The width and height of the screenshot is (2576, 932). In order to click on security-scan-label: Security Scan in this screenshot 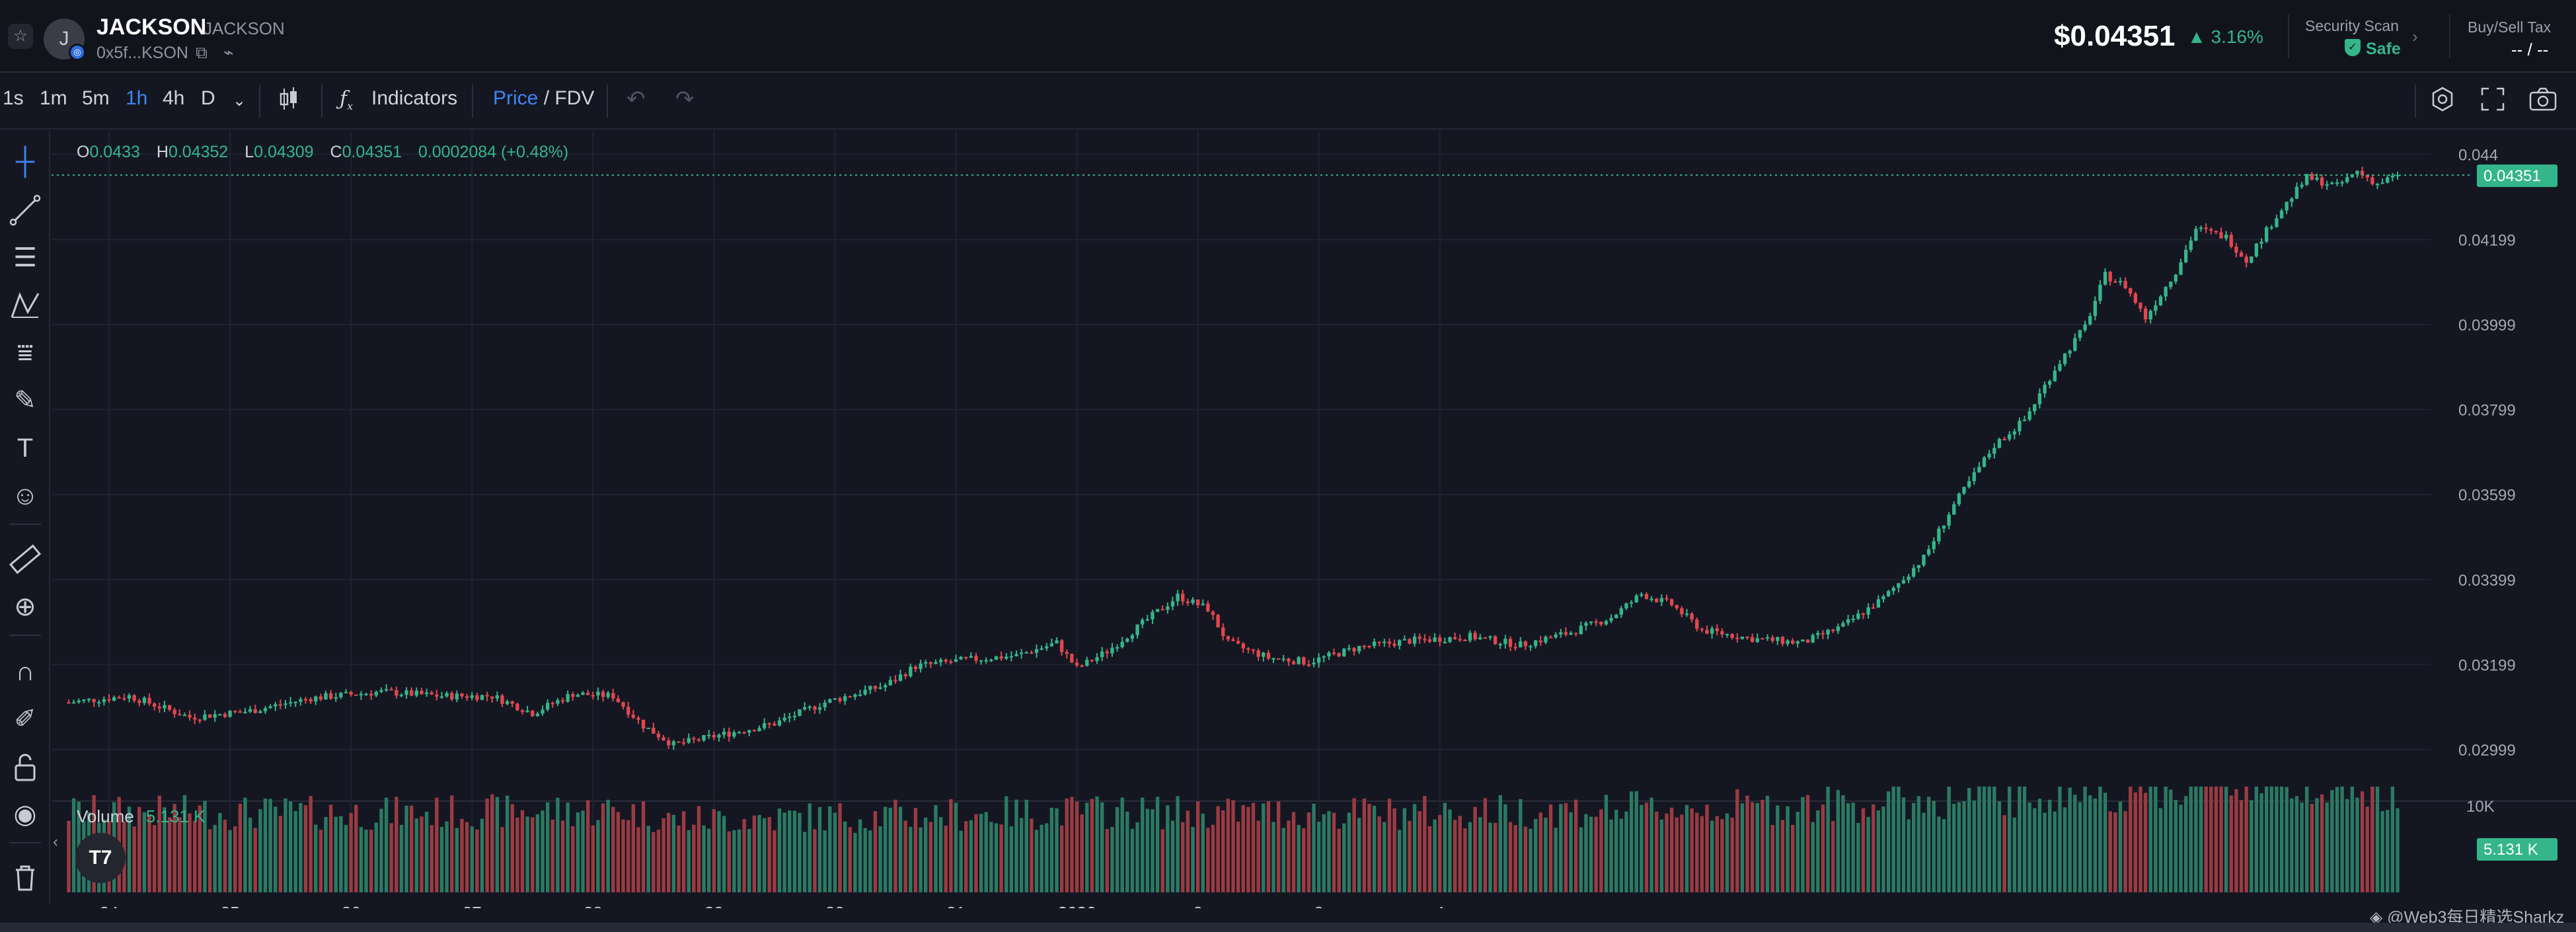, I will do `click(2352, 25)`.